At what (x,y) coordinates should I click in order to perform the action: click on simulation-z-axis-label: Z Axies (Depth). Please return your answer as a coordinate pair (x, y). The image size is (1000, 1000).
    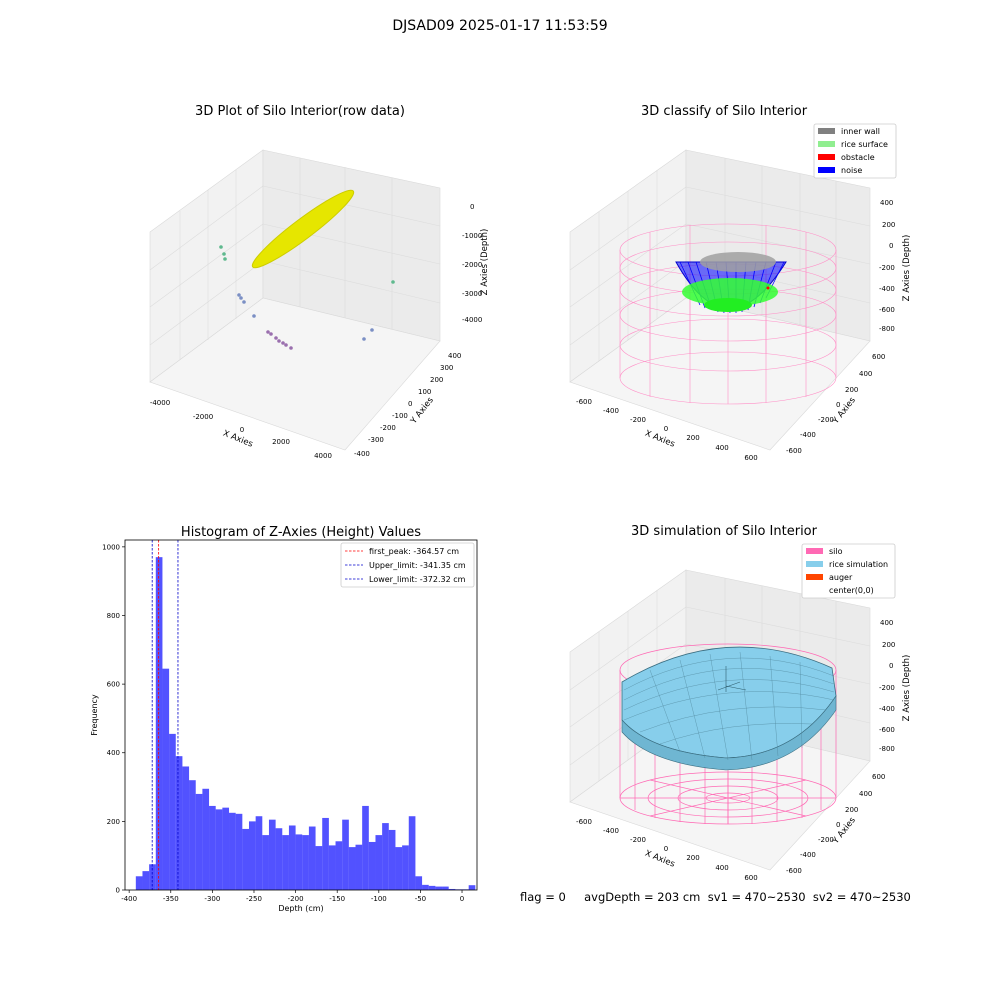
    Looking at the image, I should click on (907, 688).